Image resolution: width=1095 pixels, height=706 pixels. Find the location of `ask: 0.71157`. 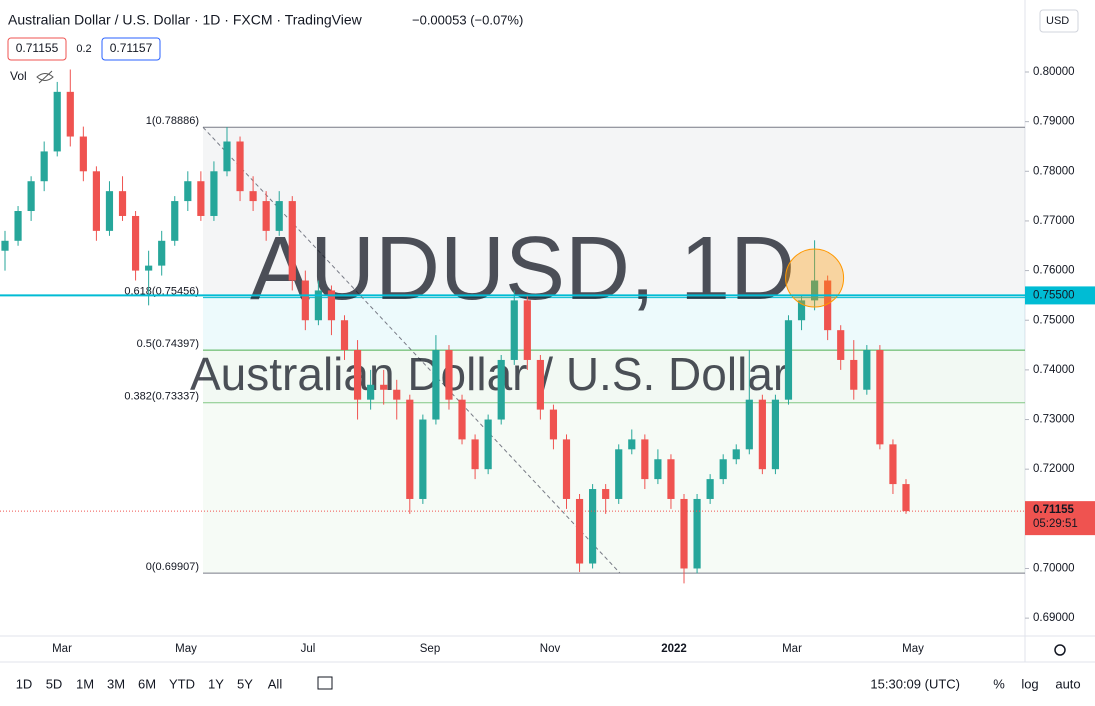

ask: 0.71157 is located at coordinates (131, 48).